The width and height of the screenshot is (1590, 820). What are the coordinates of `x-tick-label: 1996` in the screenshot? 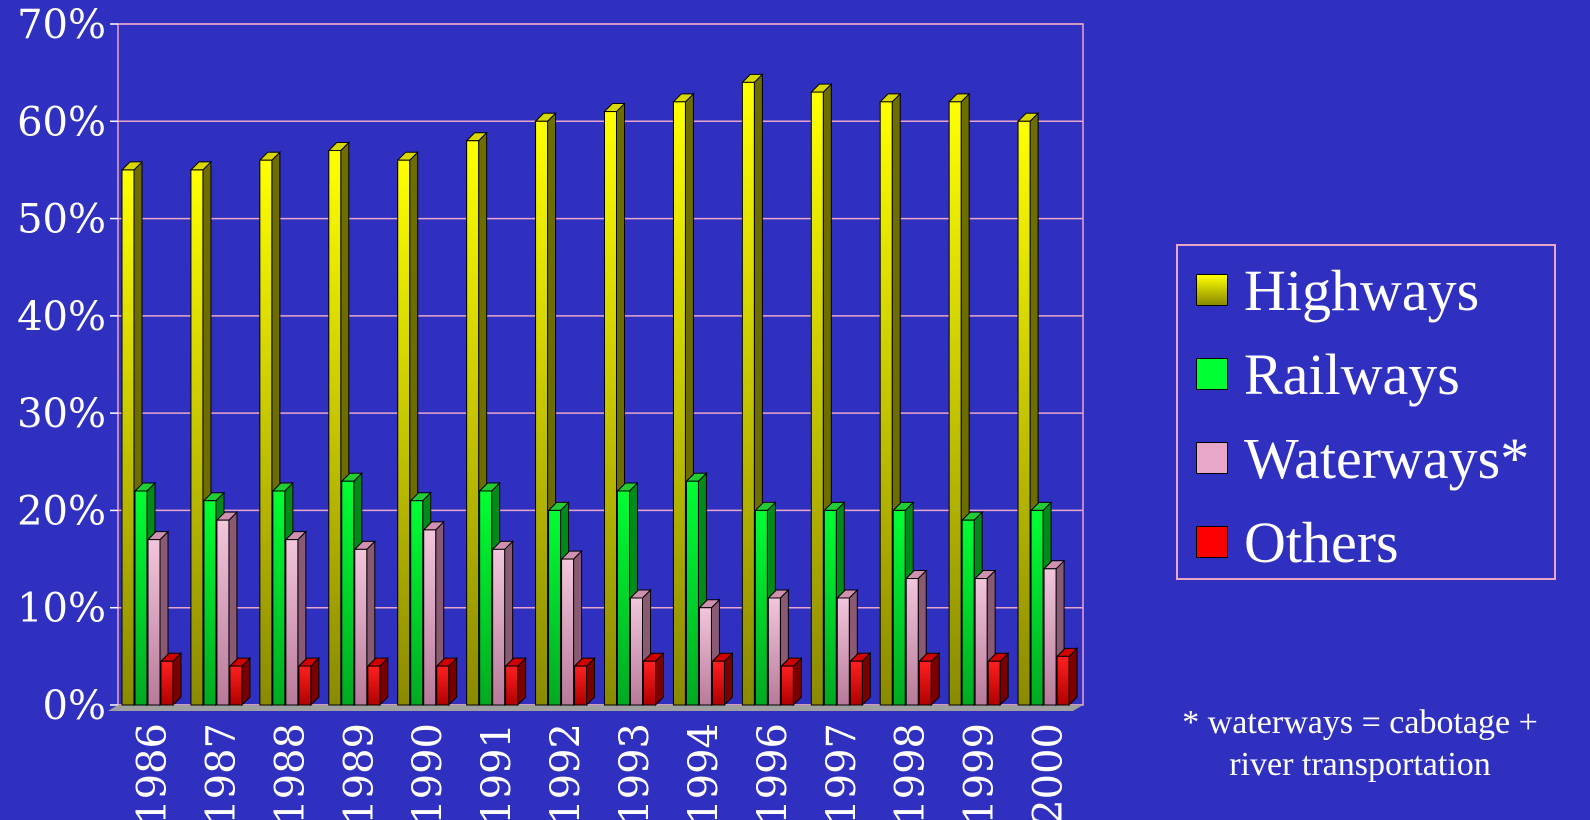 It's located at (773, 771).